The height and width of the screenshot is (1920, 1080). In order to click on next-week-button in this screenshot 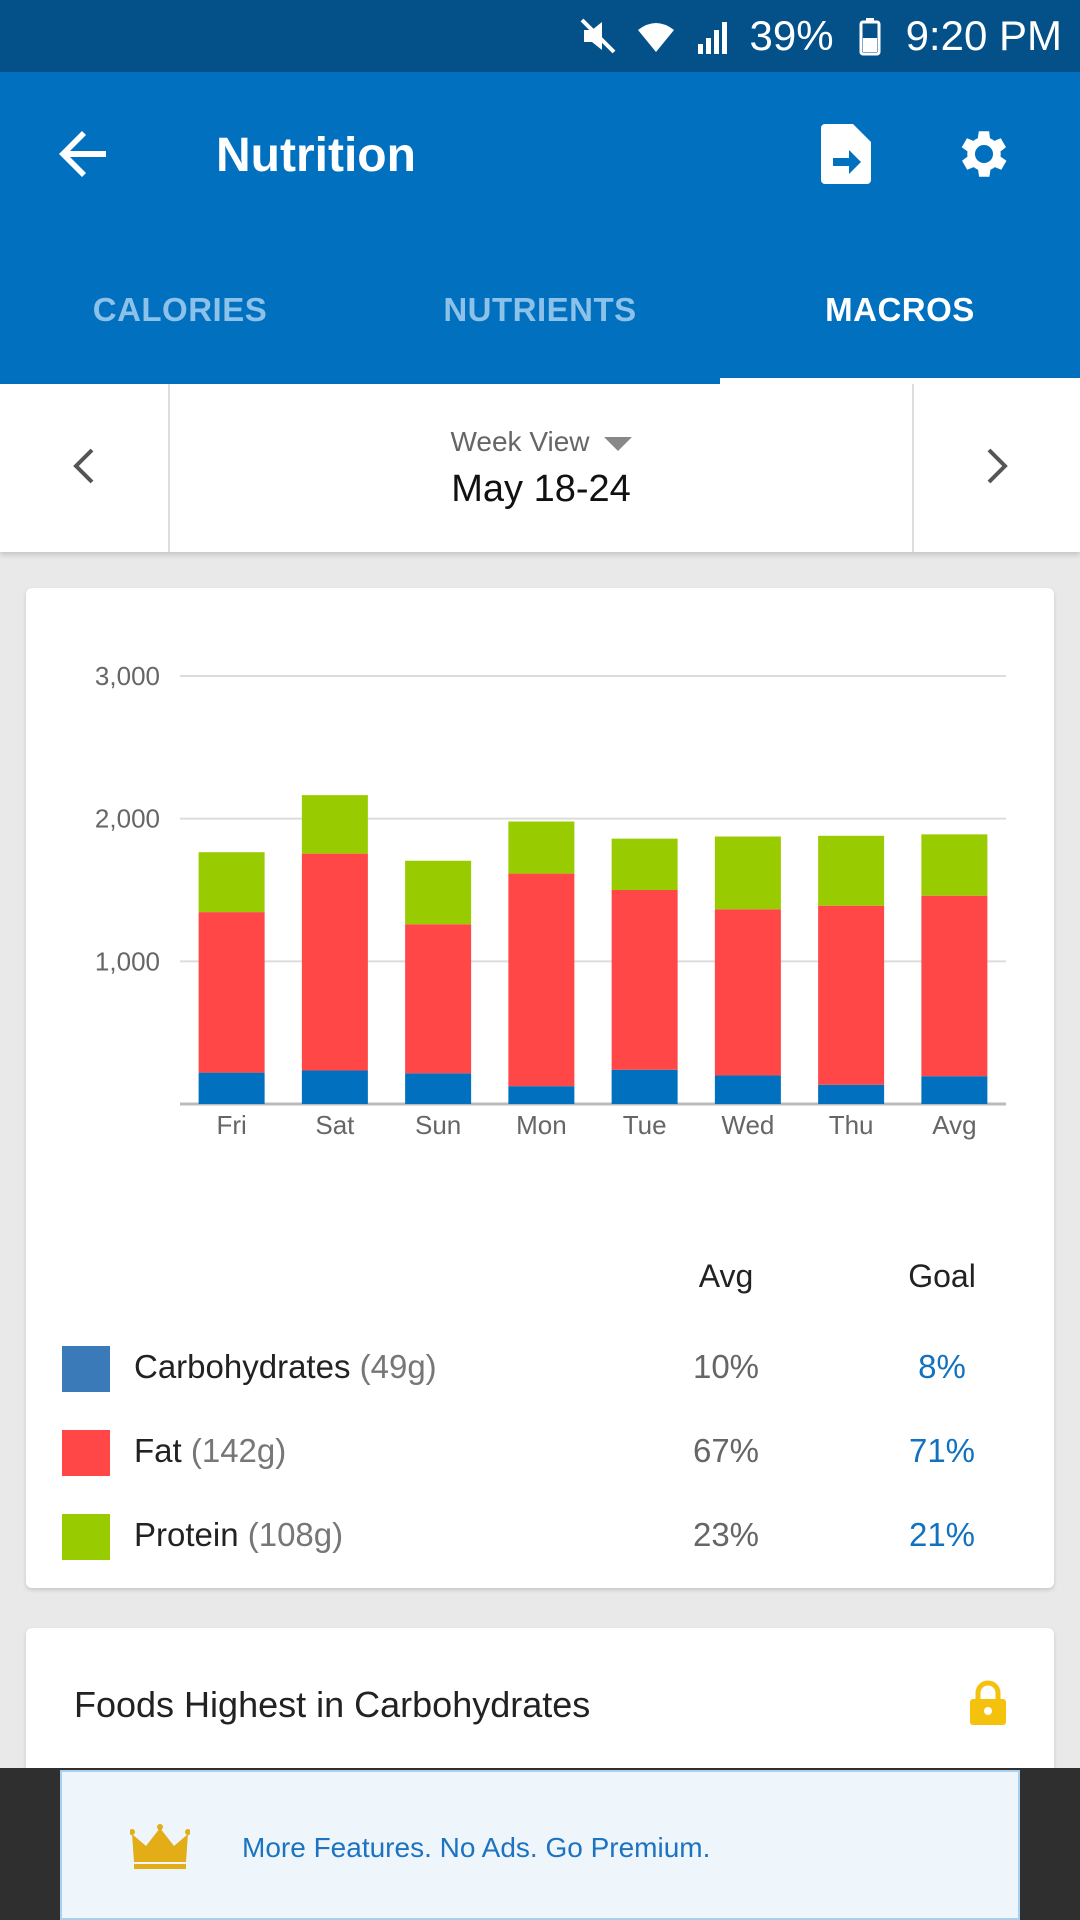, I will do `click(996, 468)`.